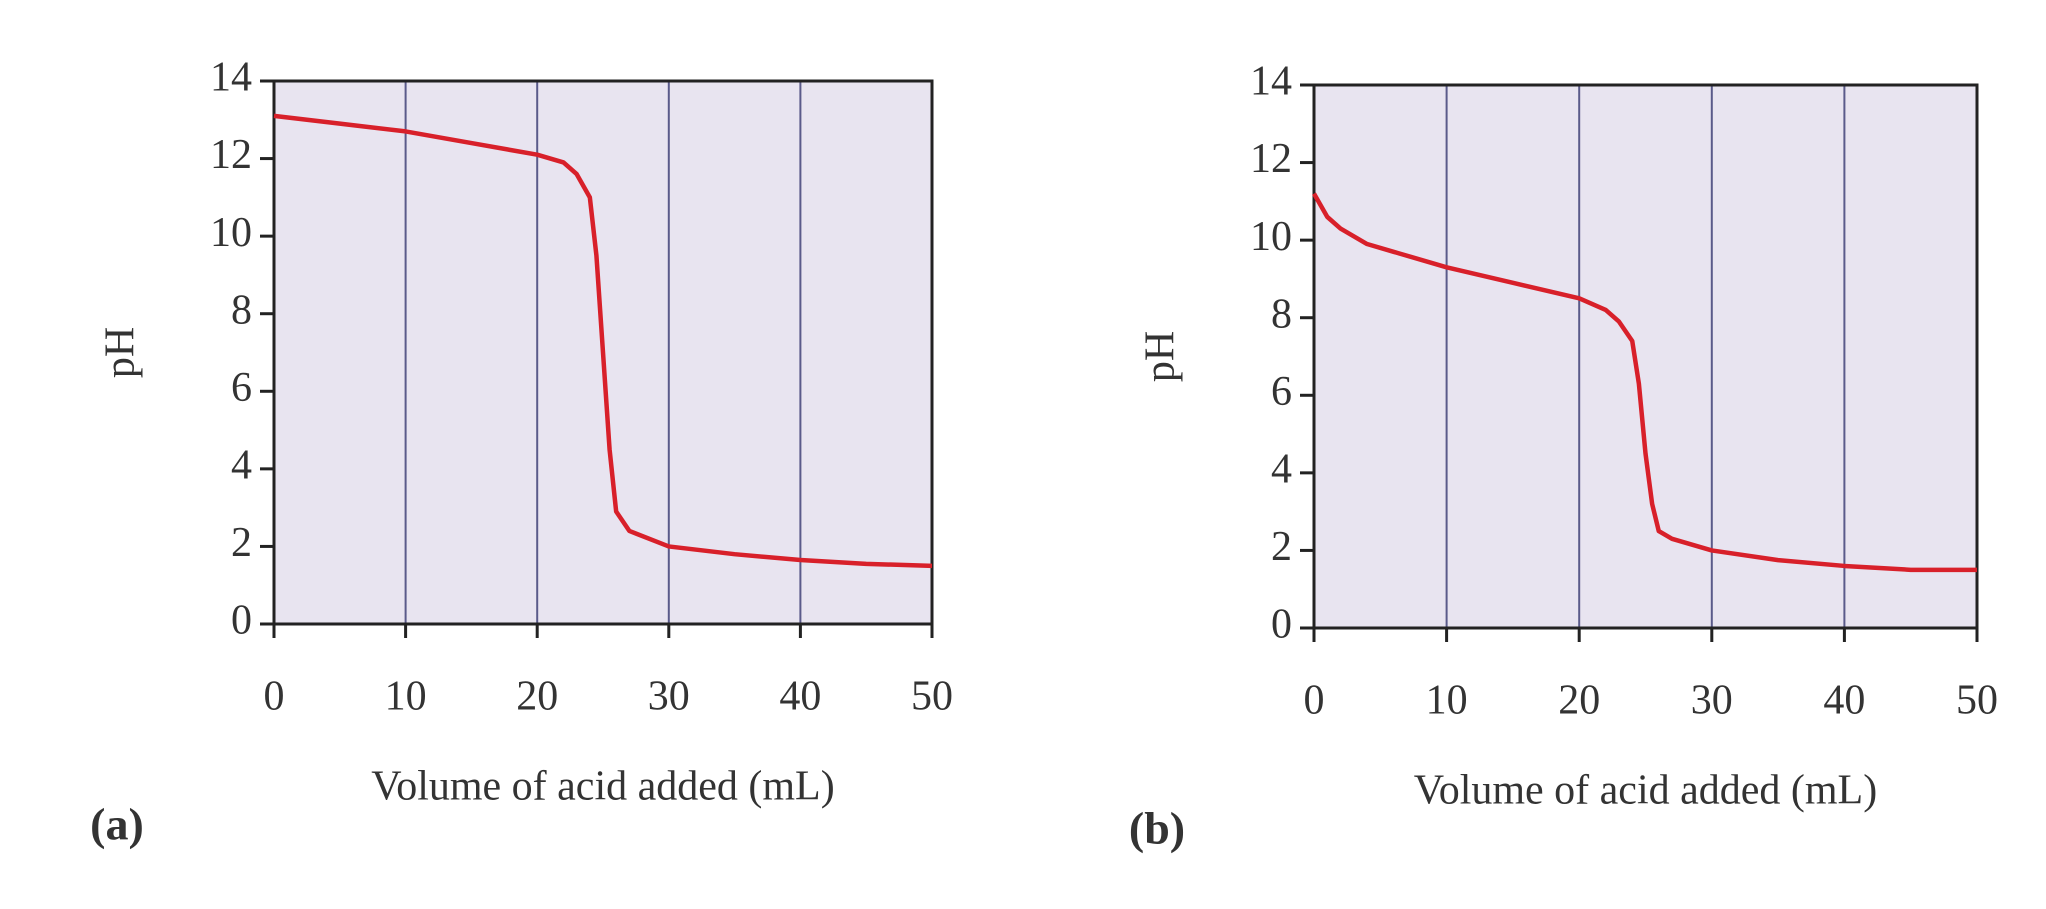  Describe the element at coordinates (1644, 382) in the screenshot. I see `data-line` at that location.